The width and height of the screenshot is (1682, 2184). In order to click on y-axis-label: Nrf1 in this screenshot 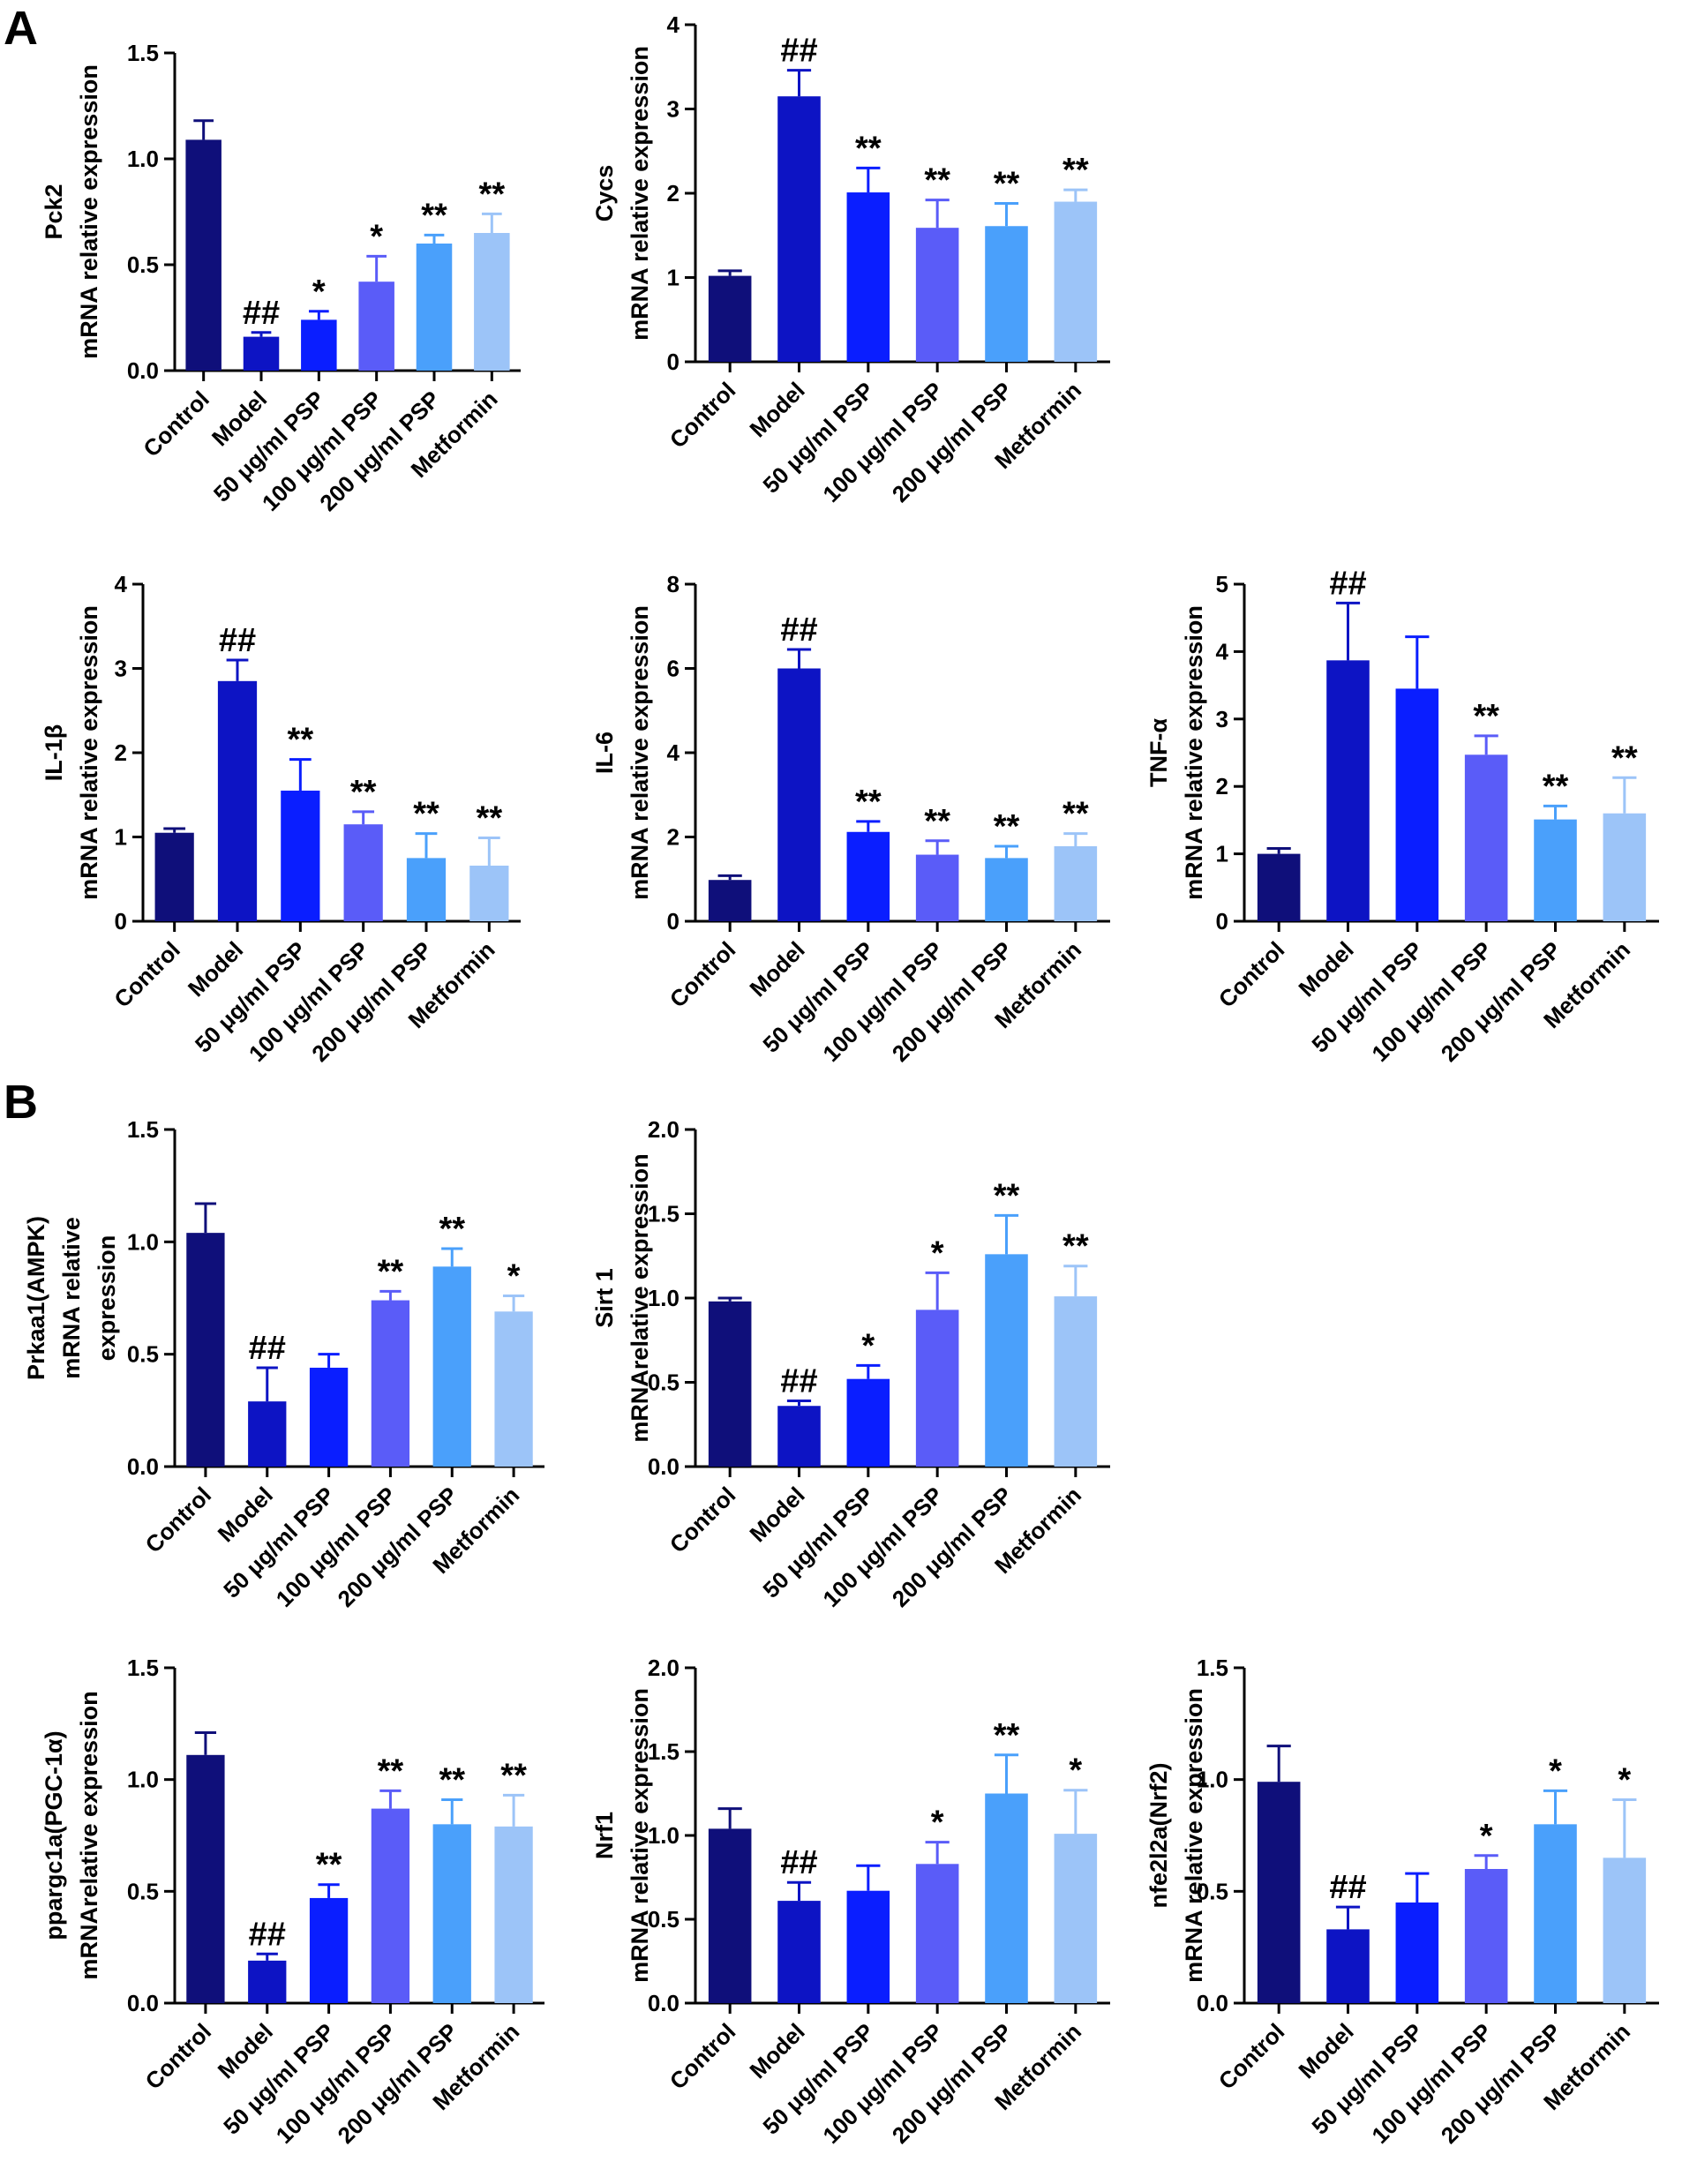, I will do `click(604, 1835)`.